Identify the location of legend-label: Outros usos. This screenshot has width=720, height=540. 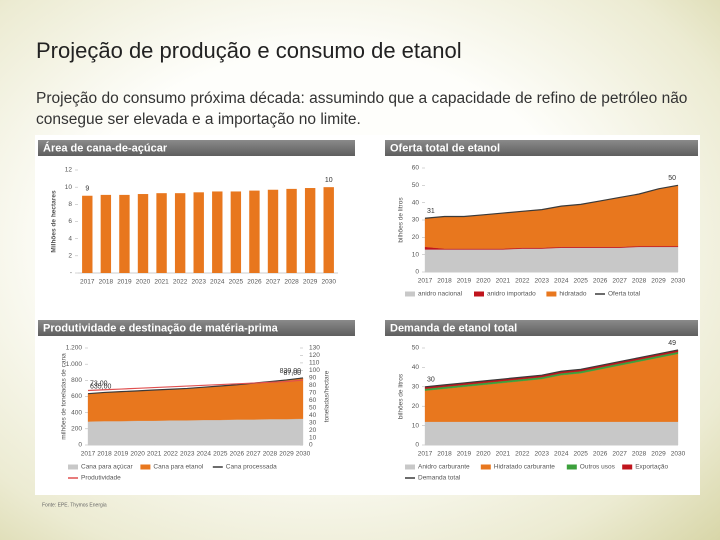
(598, 467).